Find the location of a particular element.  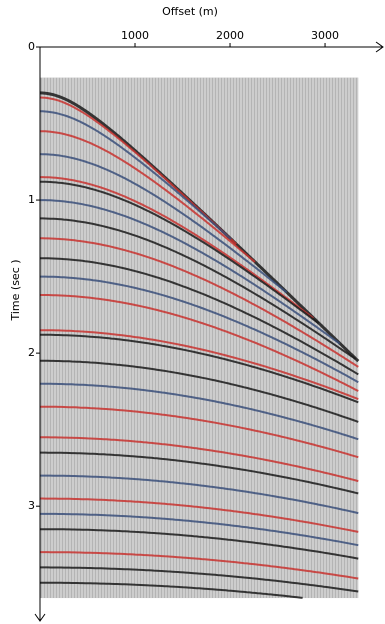

y-axis-arrow is located at coordinates (40, 617).